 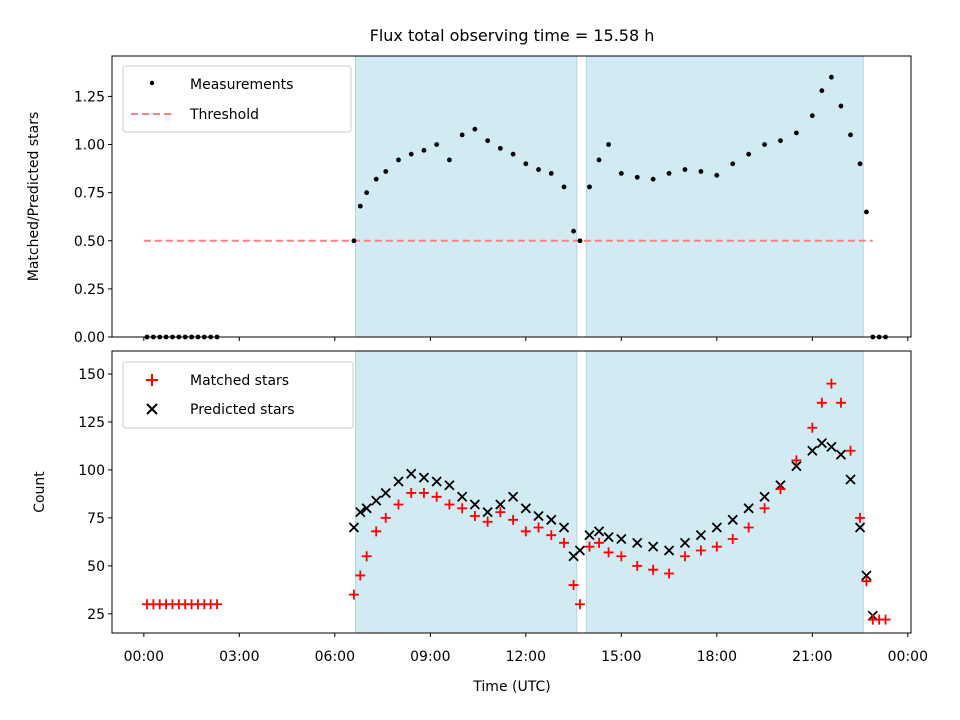 What do you see at coordinates (621, 657) in the screenshot?
I see `x-tick-label: 15:00` at bounding box center [621, 657].